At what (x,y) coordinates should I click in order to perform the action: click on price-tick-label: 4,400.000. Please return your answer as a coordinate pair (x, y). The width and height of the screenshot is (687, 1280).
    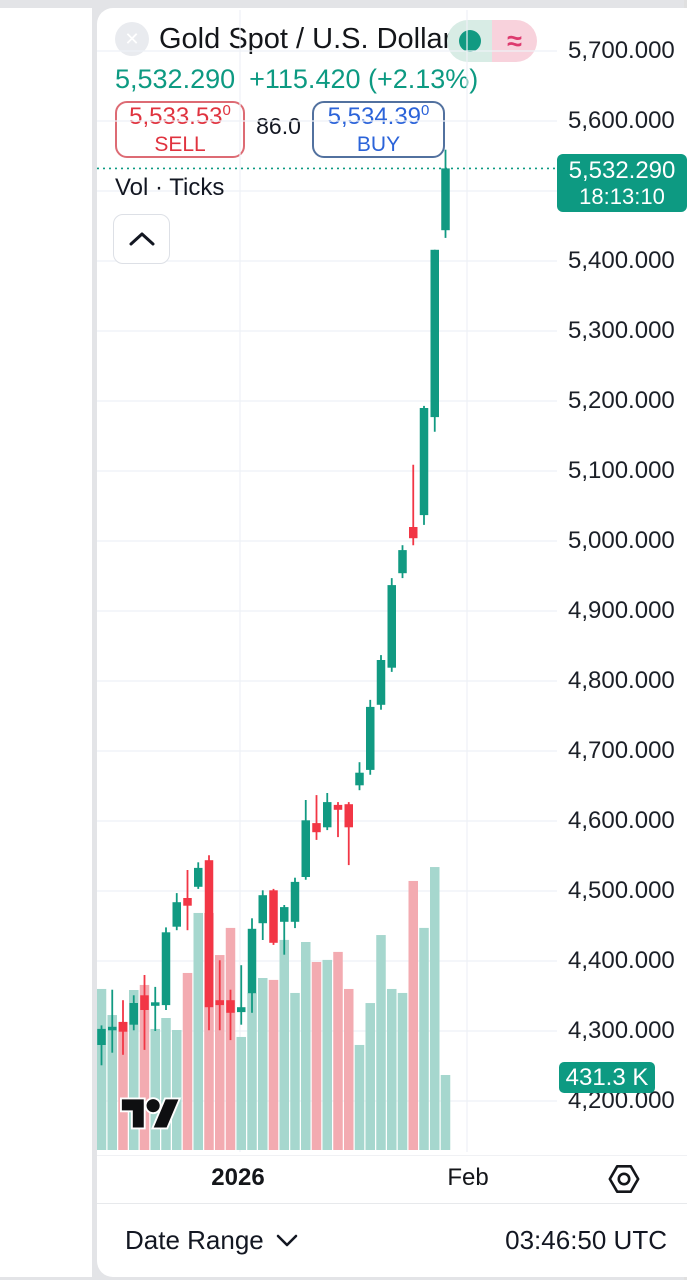
    Looking at the image, I should click on (621, 960).